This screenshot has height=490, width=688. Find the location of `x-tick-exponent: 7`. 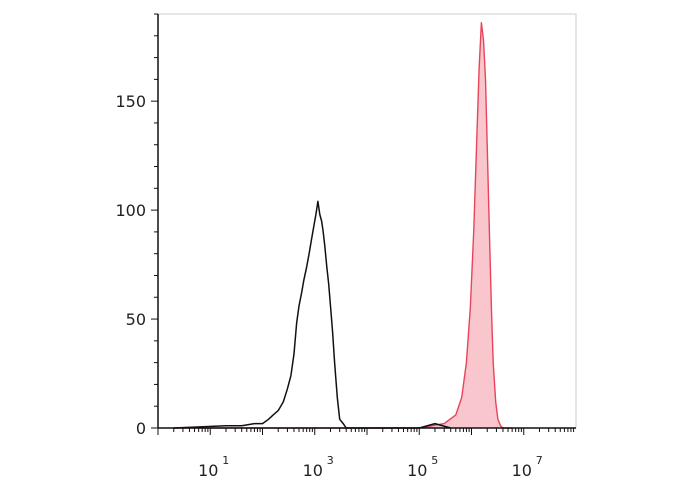

x-tick-exponent: 7 is located at coordinates (539, 460).